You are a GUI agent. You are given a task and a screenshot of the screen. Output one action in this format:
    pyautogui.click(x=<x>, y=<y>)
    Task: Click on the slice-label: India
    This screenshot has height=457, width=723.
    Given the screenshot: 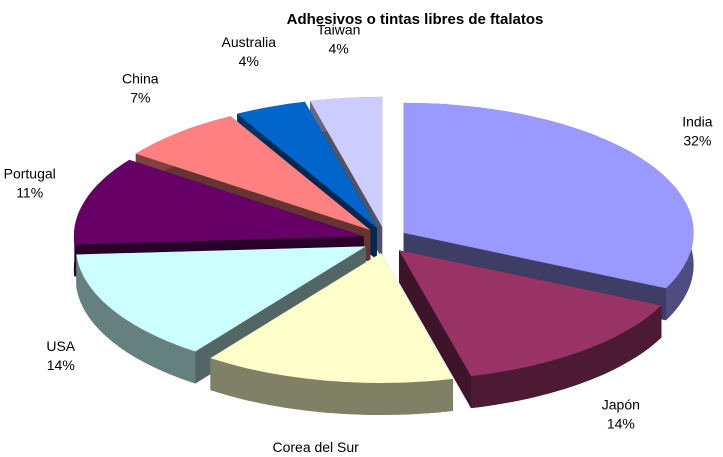 What is the action you would take?
    pyautogui.click(x=697, y=122)
    